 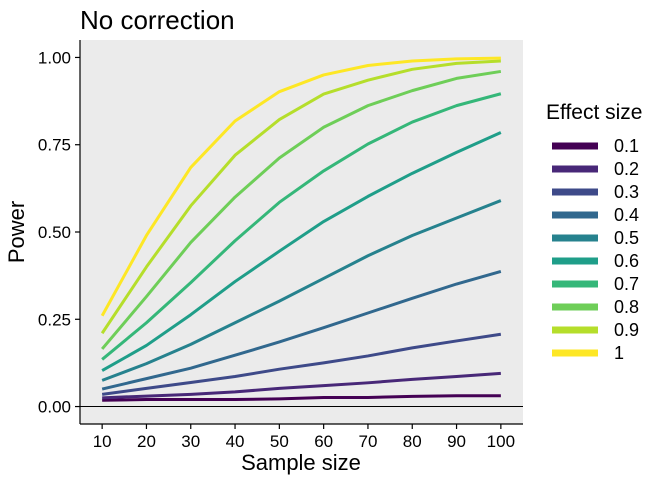 I want to click on x-tick-label-8: 90, so click(x=456, y=441).